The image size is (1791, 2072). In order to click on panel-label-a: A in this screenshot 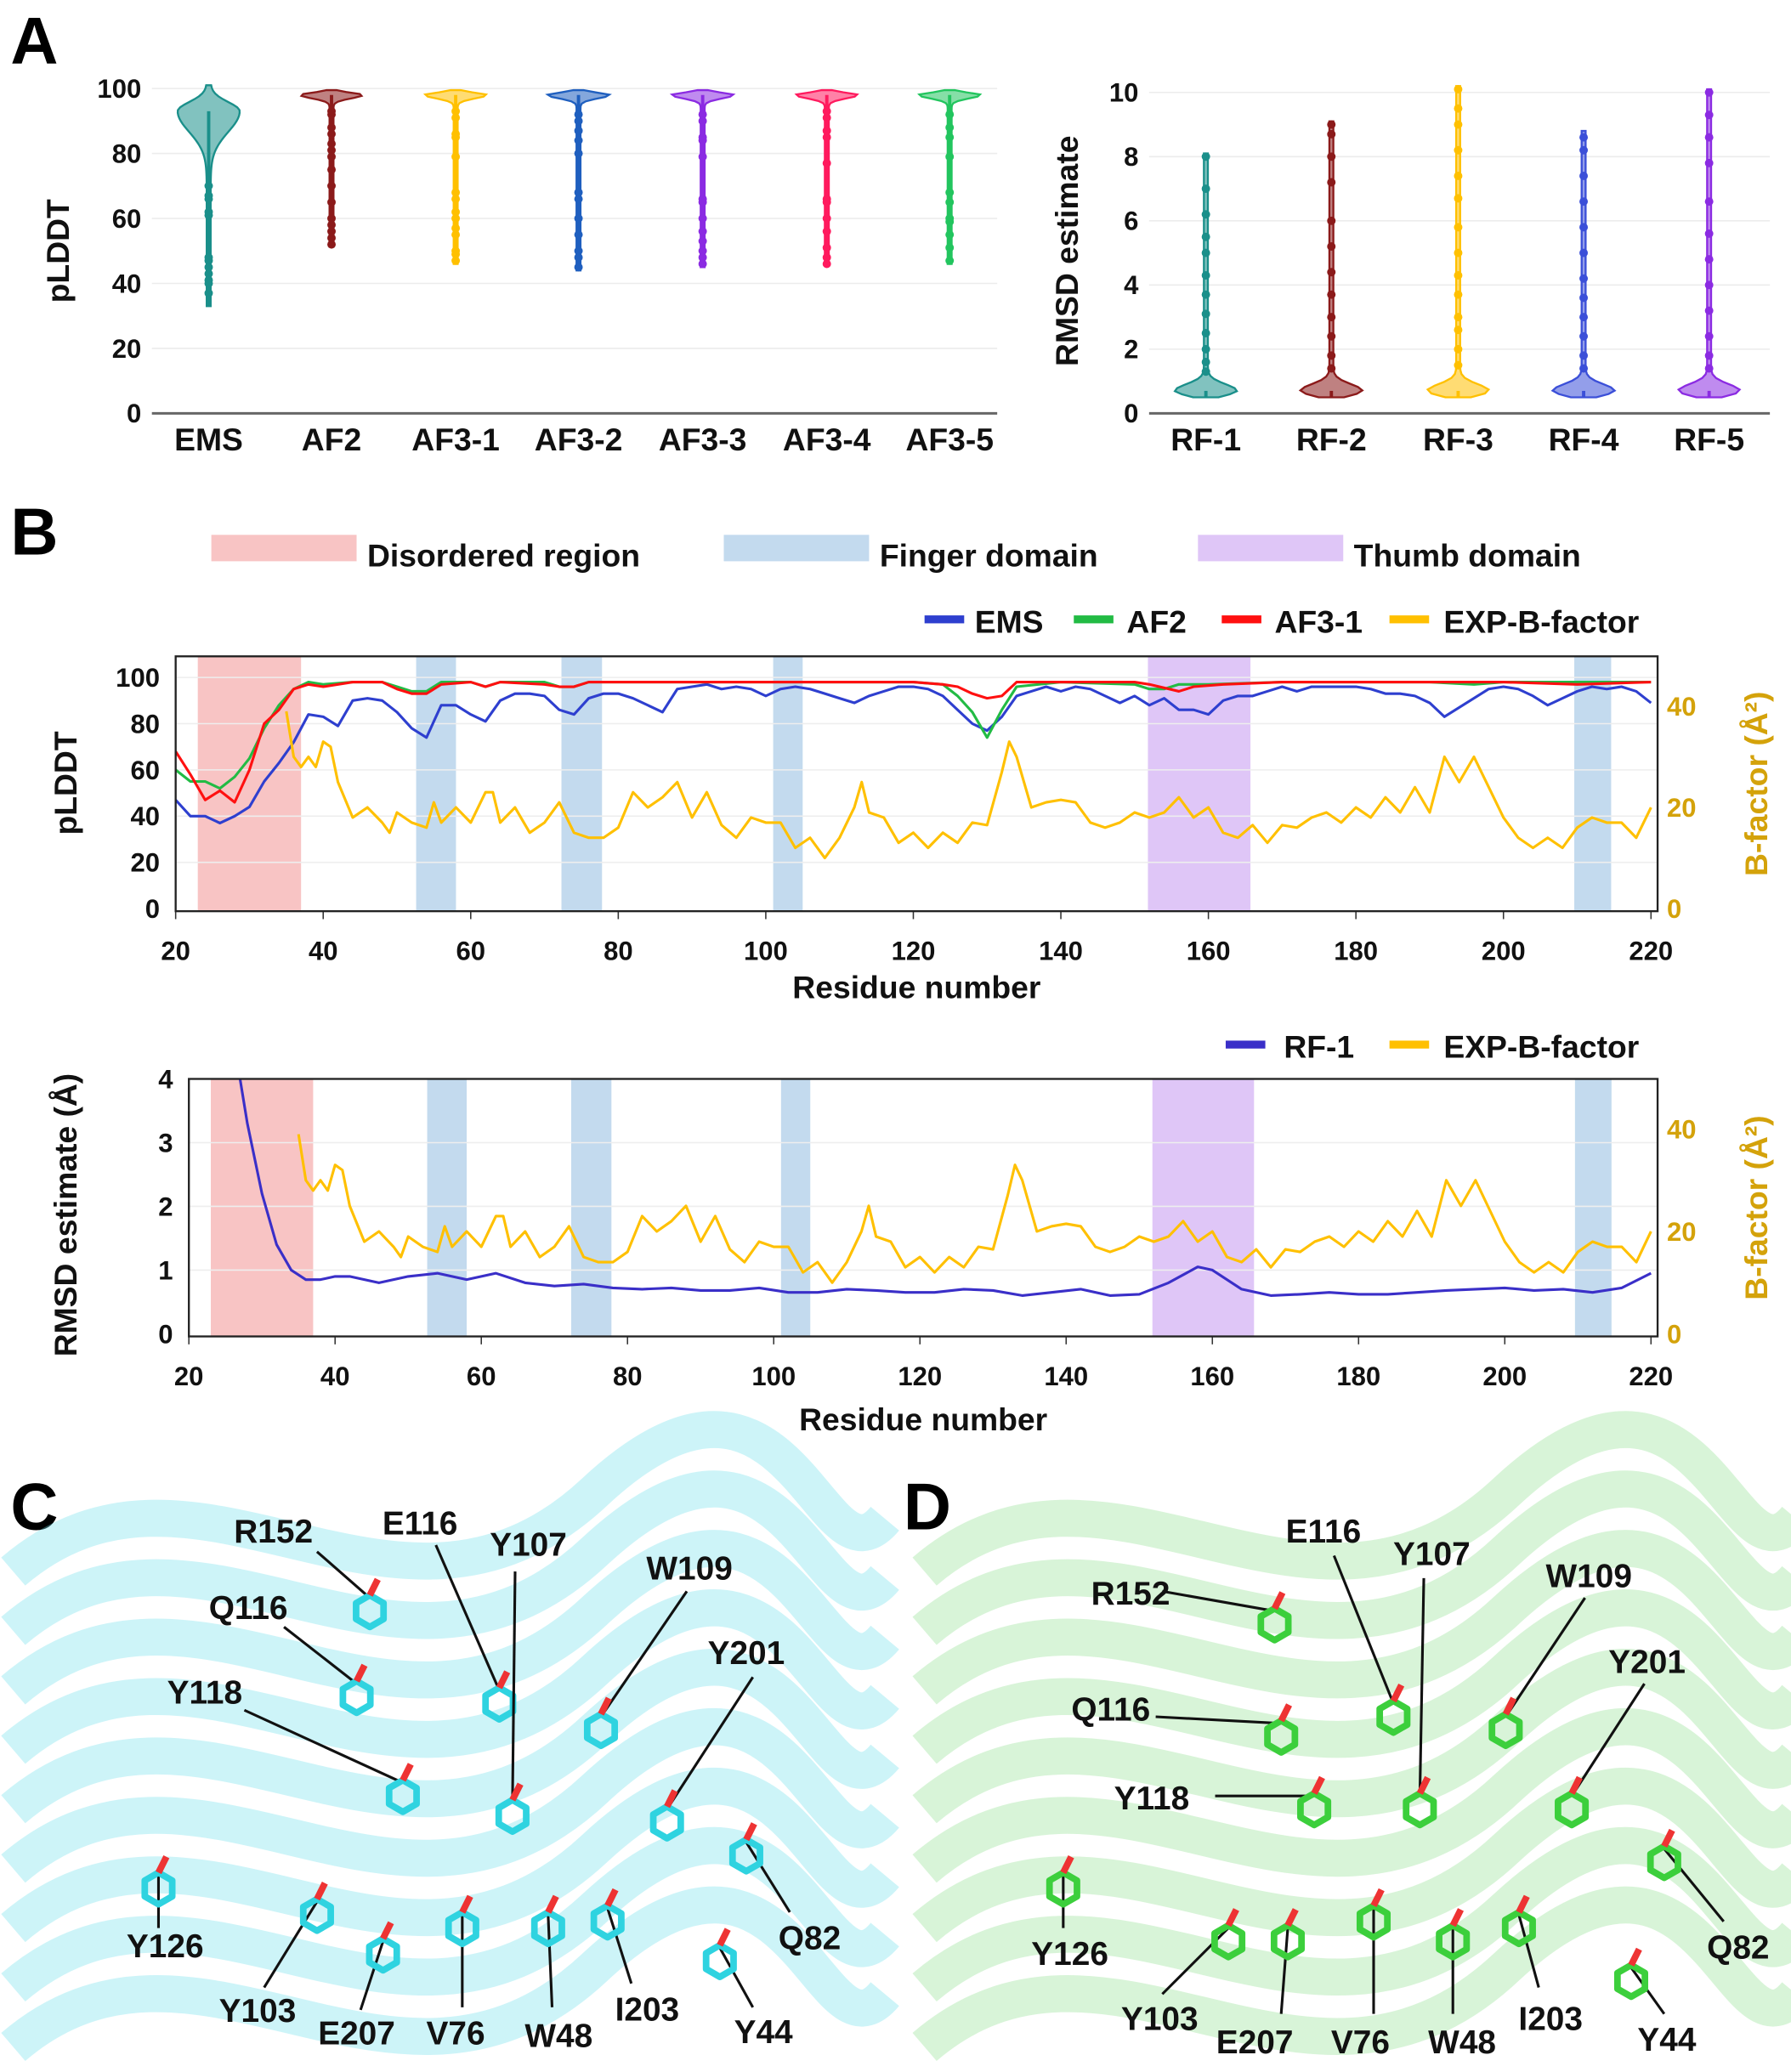, I will do `click(34, 41)`.